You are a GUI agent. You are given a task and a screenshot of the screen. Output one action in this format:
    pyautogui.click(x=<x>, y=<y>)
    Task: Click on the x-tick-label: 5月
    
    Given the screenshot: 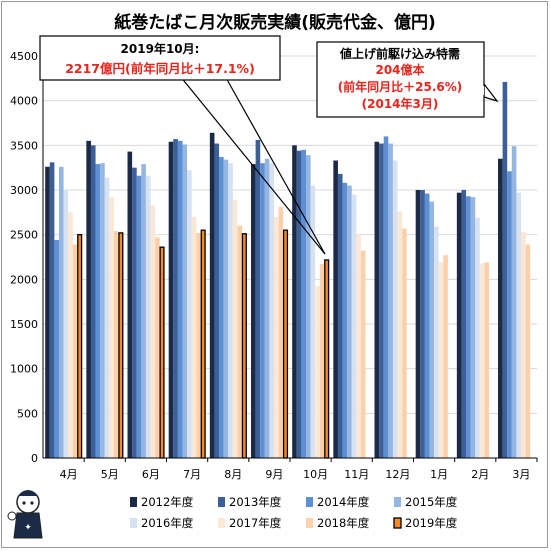 What is the action you would take?
    pyautogui.click(x=110, y=474)
    